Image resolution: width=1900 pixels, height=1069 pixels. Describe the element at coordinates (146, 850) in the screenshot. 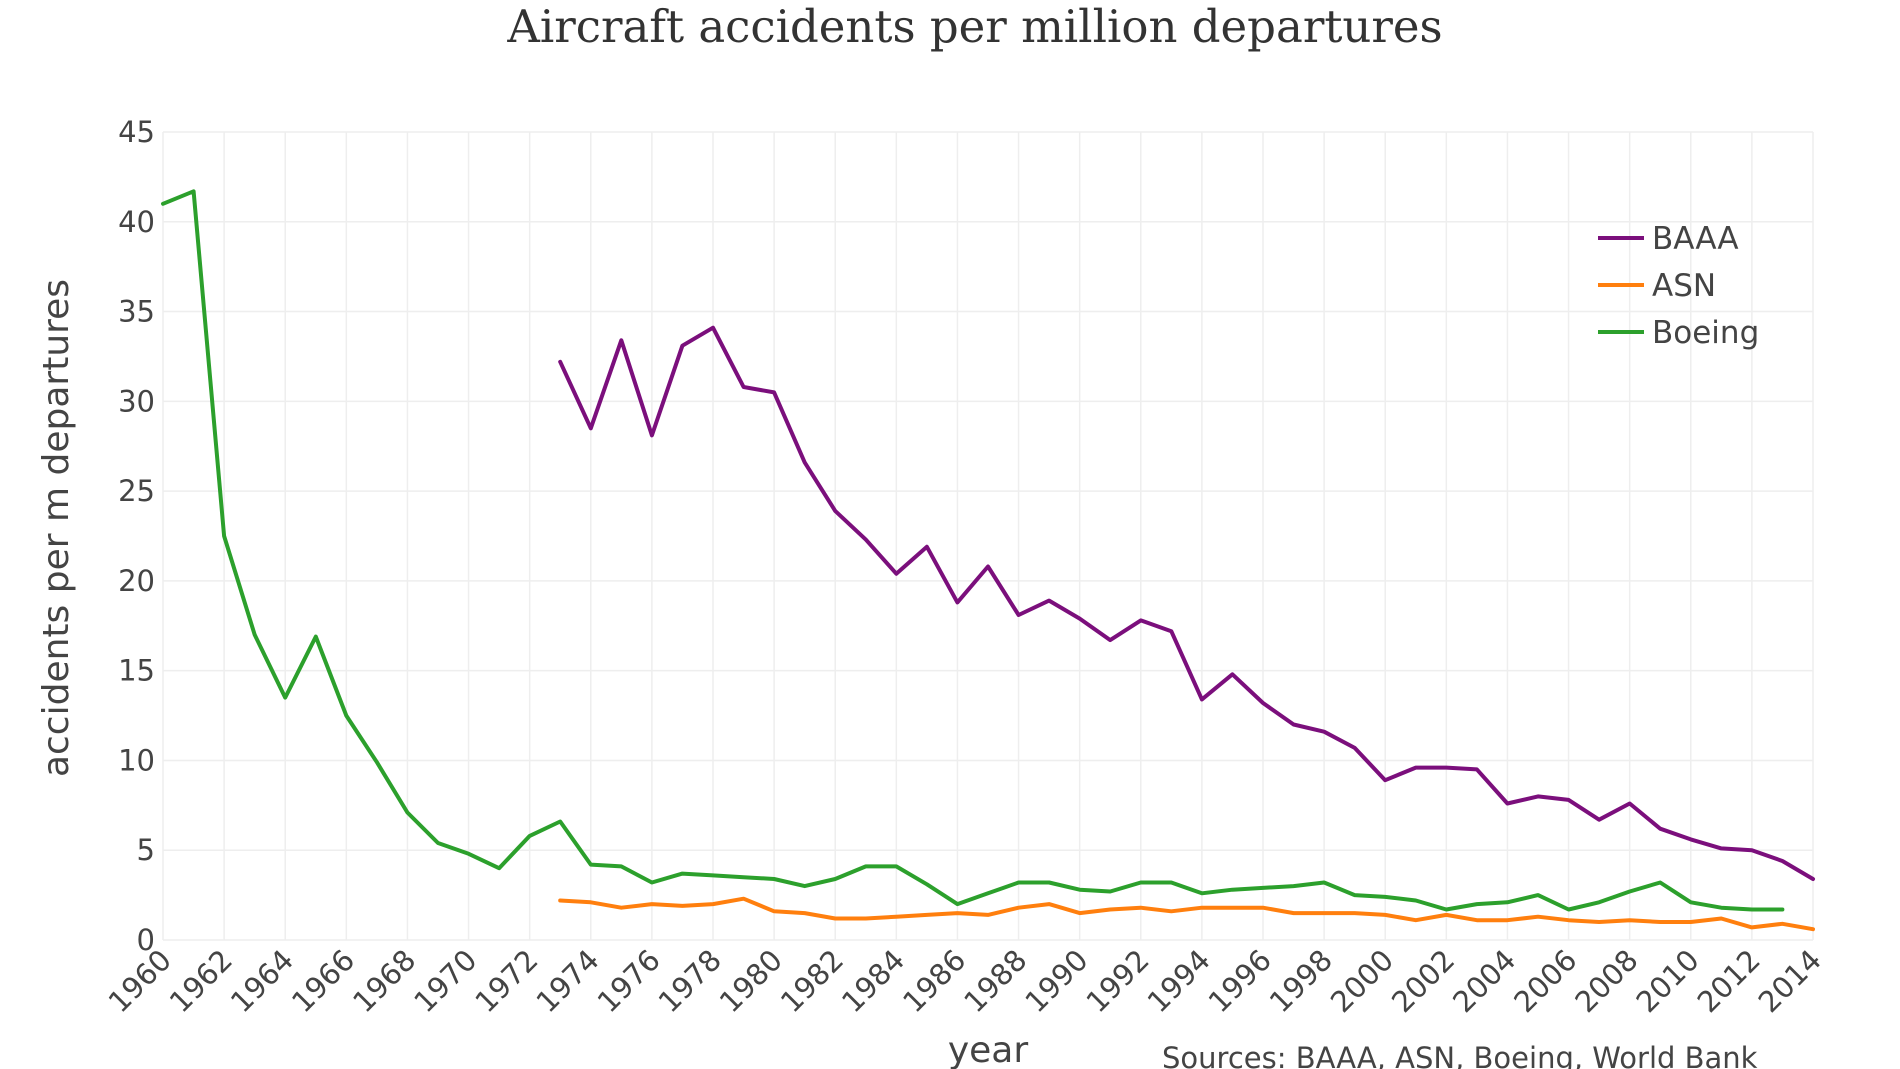

I see `y-tick-label: 5` at that location.